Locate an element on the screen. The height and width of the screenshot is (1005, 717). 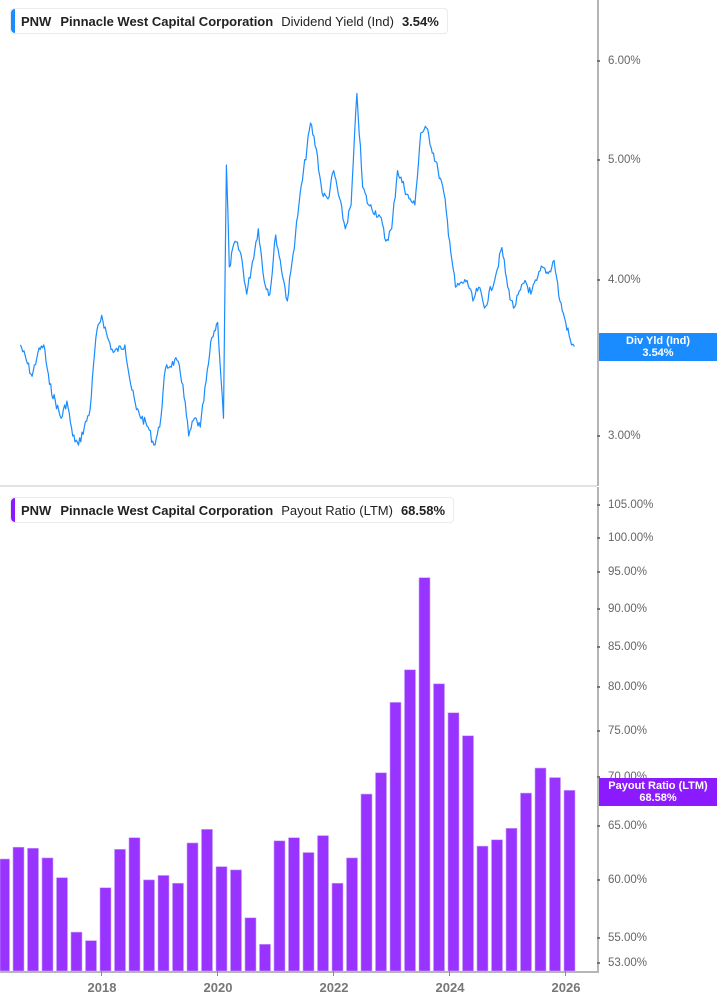
y-tick-90: 90.00% is located at coordinates (621, 609).